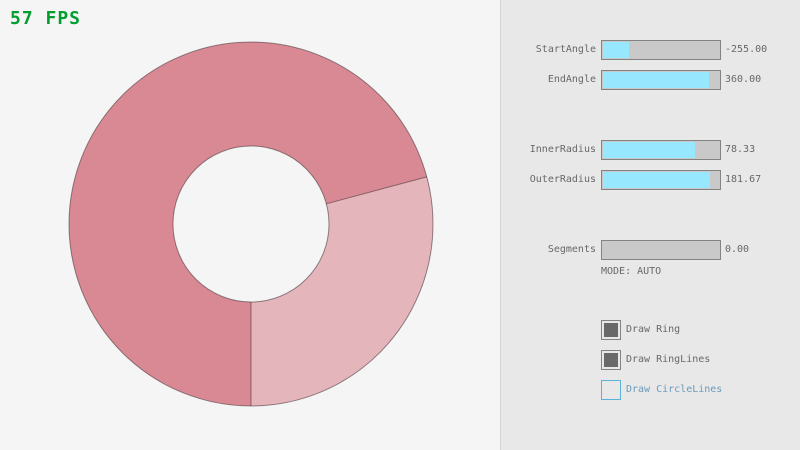 The image size is (800, 450). What do you see at coordinates (376, 190) in the screenshot?
I see `ring-end-angle-line` at bounding box center [376, 190].